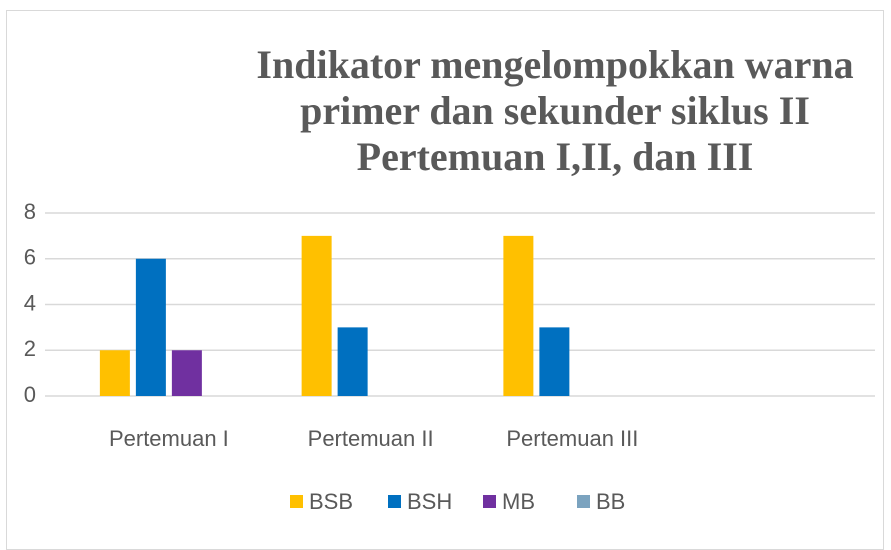  I want to click on legend-label: MB, so click(518, 501).